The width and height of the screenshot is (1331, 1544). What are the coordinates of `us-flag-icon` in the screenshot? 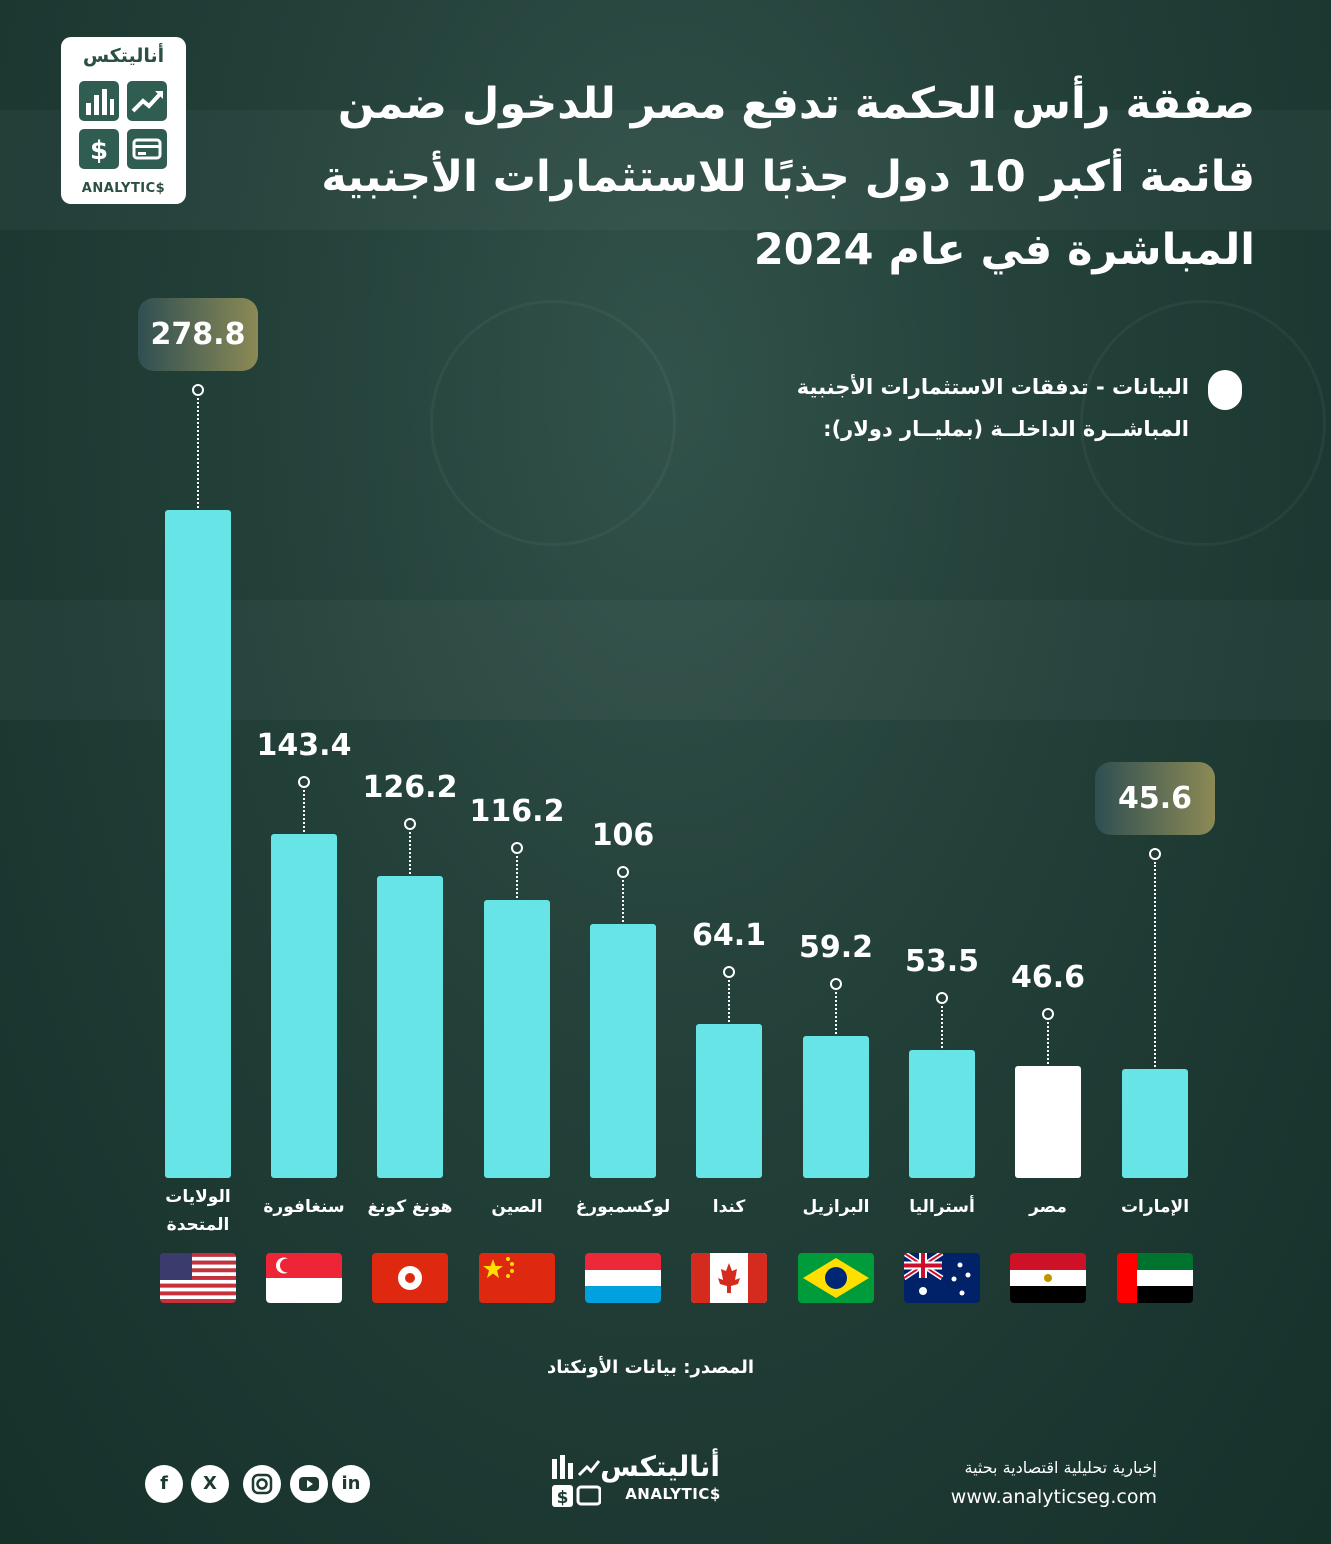 It's located at (198, 1278).